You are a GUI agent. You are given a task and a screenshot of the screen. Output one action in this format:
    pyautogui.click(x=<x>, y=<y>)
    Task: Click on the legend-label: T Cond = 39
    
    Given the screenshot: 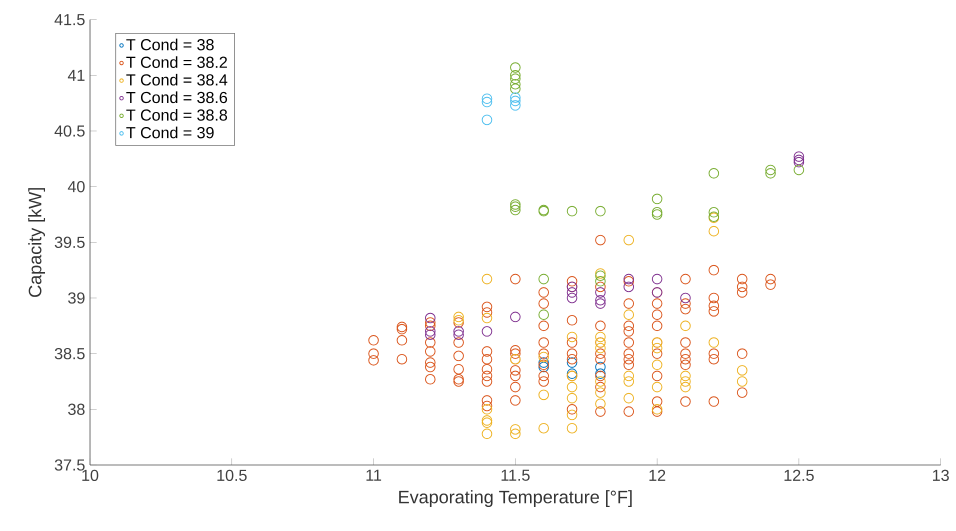 What is the action you would take?
    pyautogui.click(x=170, y=132)
    